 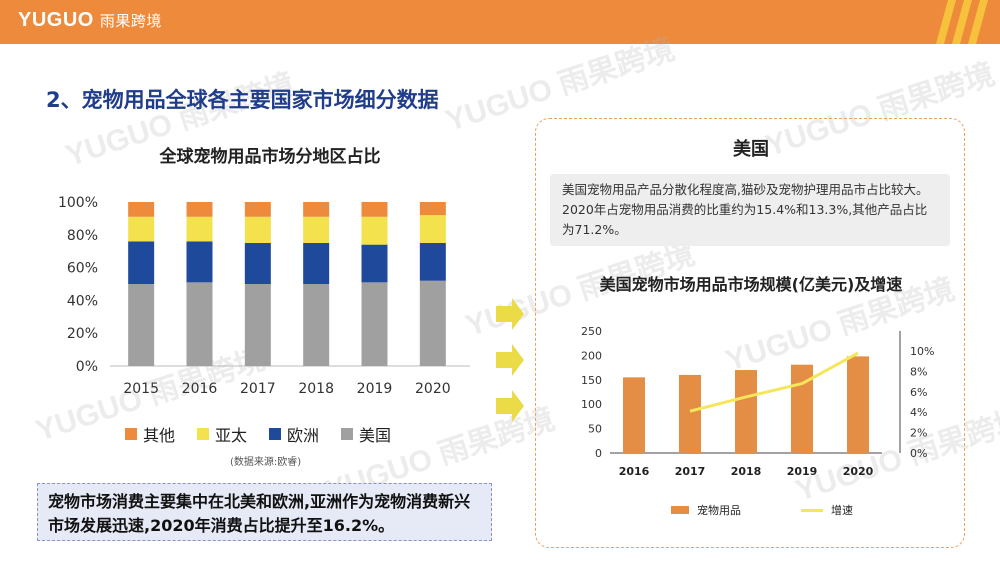 I want to click on y-left-tick-label: 150, so click(x=591, y=380).